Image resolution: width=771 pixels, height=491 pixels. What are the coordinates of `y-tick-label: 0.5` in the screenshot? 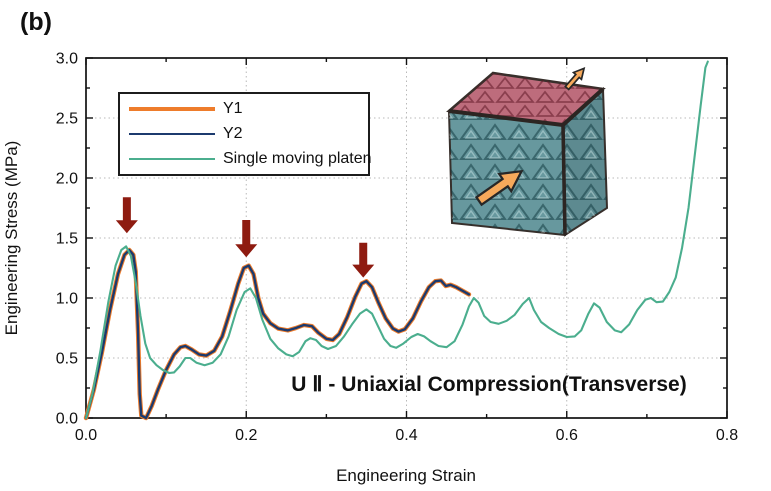 It's located at (67, 359).